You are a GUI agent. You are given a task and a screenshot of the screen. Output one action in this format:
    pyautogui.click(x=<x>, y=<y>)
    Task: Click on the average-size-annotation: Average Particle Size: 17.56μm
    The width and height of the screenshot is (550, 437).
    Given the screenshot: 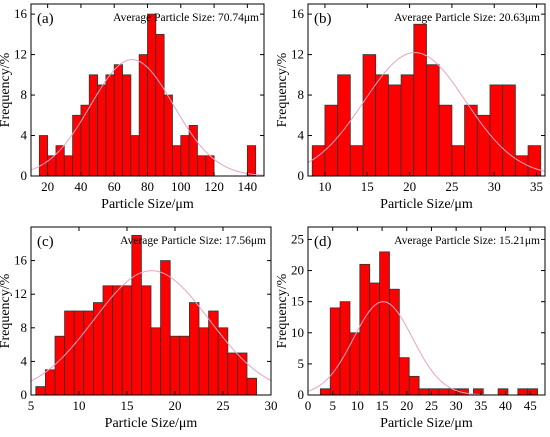 What is the action you would take?
    pyautogui.click(x=193, y=241)
    